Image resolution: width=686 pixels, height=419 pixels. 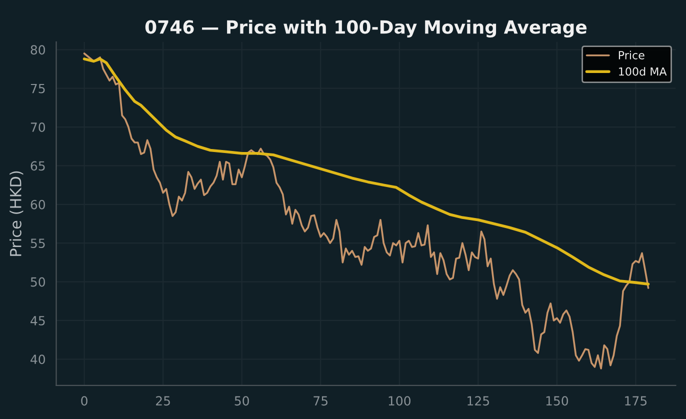 What do you see at coordinates (38, 282) in the screenshot?
I see `y-tick-label: 50` at bounding box center [38, 282].